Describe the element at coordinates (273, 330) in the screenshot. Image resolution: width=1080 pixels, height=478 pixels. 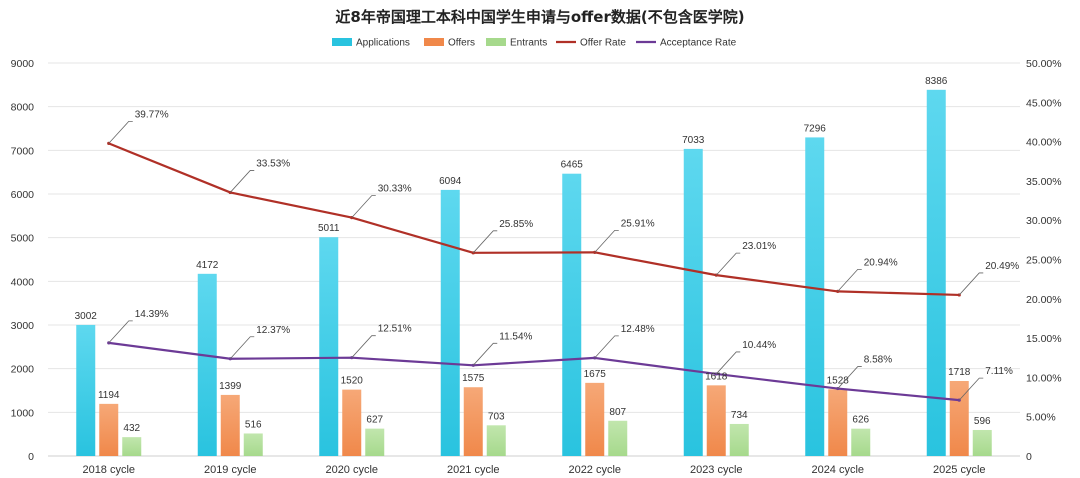
I see `rate-label: 12.37%` at that location.